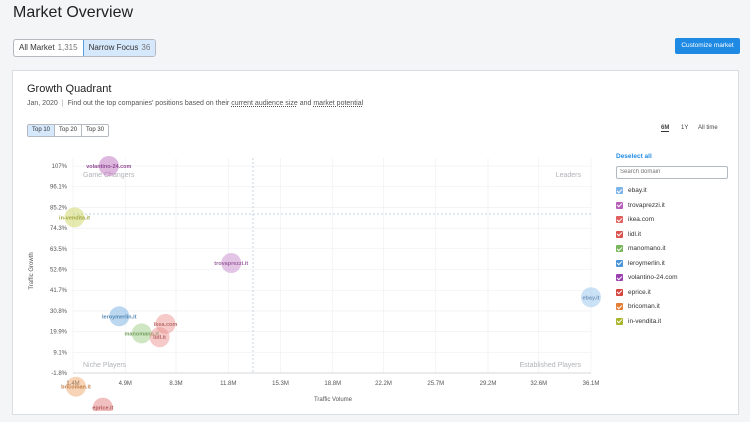 The width and height of the screenshot is (750, 422). I want to click on y-tick-label: 52.6%, so click(59, 271).